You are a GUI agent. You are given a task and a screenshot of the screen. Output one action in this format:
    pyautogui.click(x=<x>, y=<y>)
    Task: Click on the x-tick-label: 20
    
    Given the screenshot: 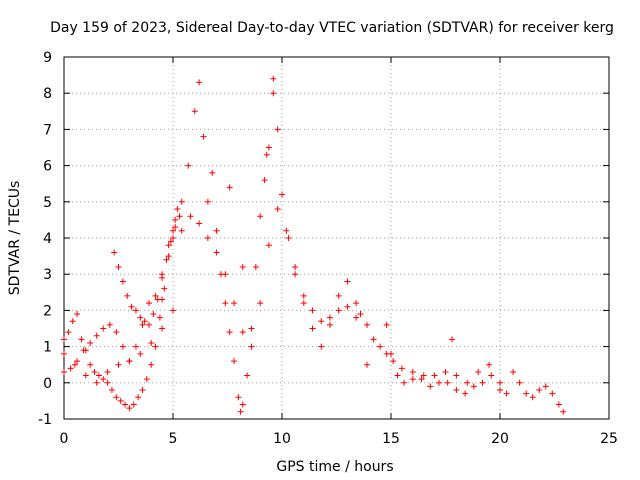 What is the action you would take?
    pyautogui.click(x=500, y=439)
    